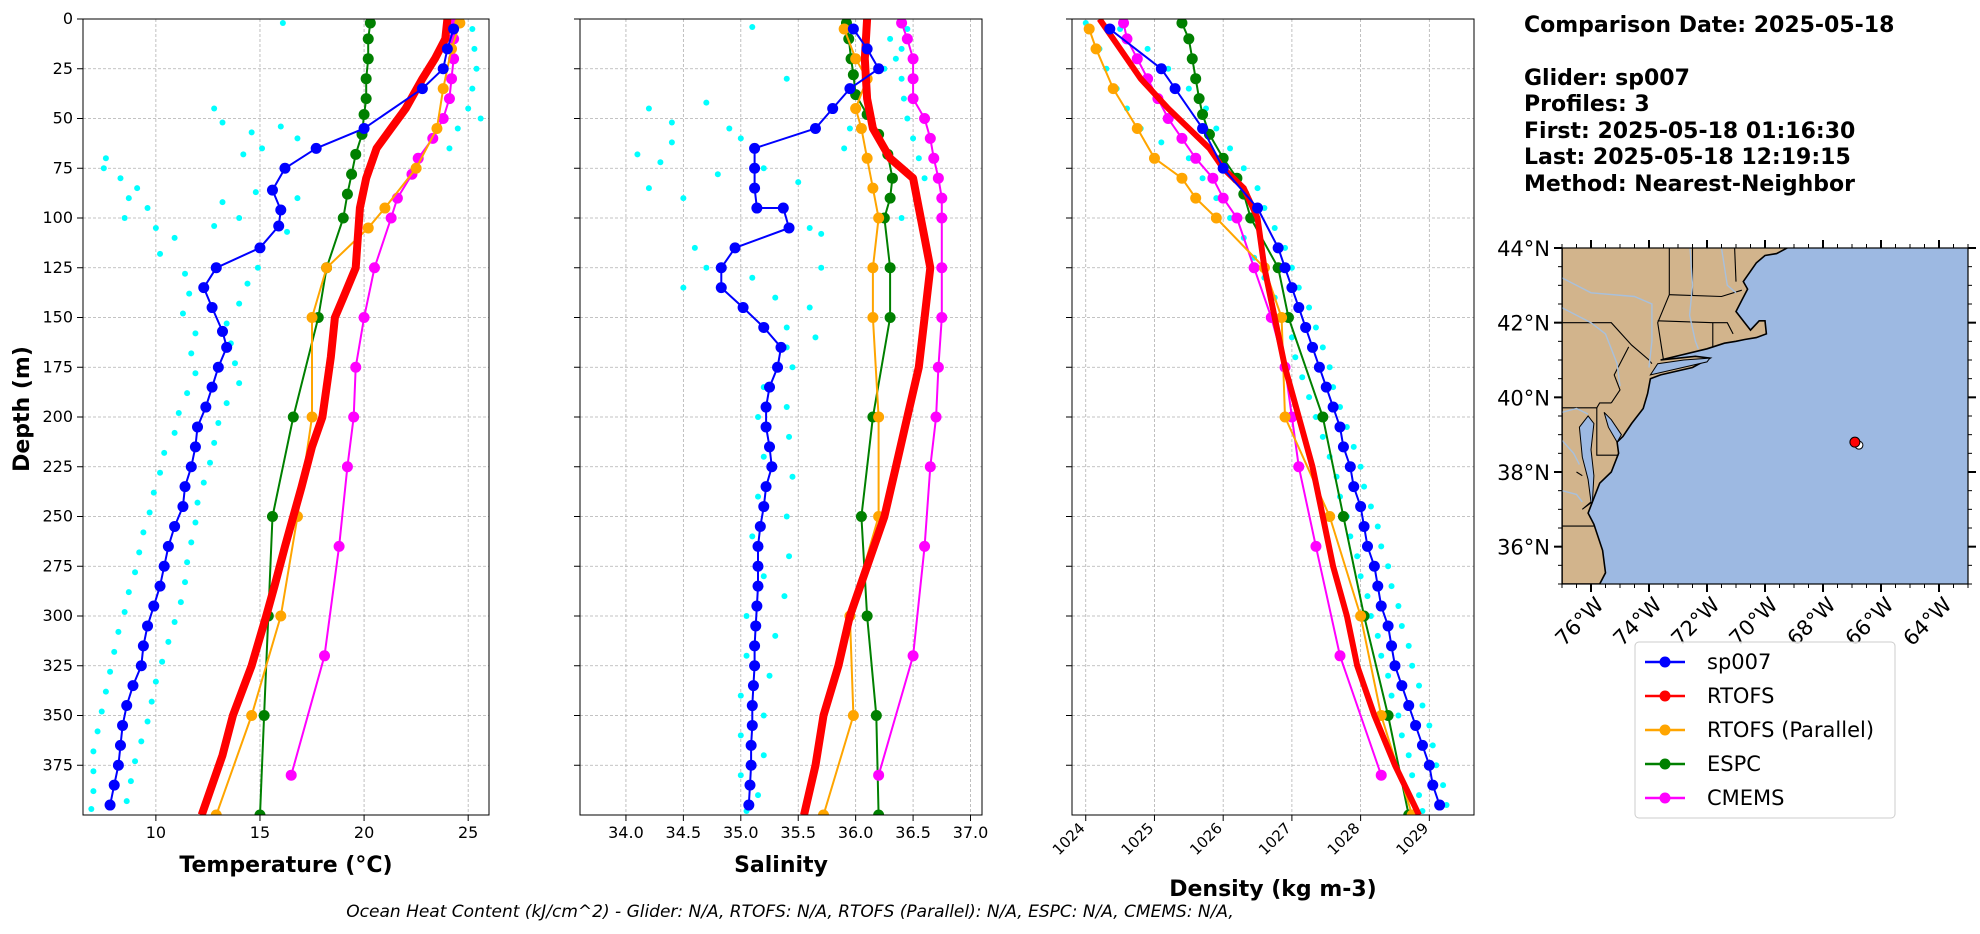  I want to click on river, so click(1591, 347).